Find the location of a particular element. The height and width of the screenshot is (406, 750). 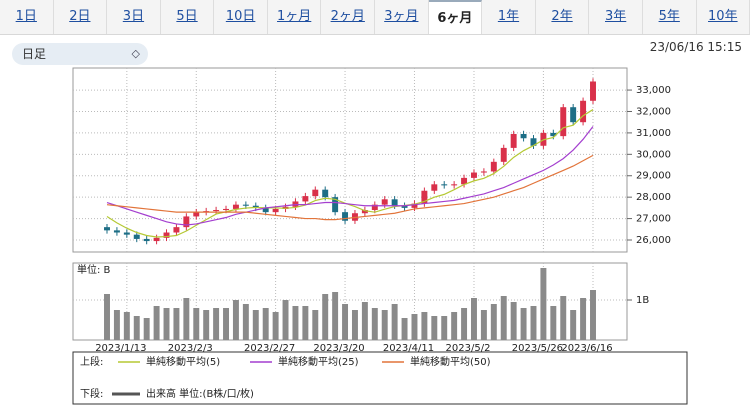

period-tab: 2ヶ月 is located at coordinates (348, 17).